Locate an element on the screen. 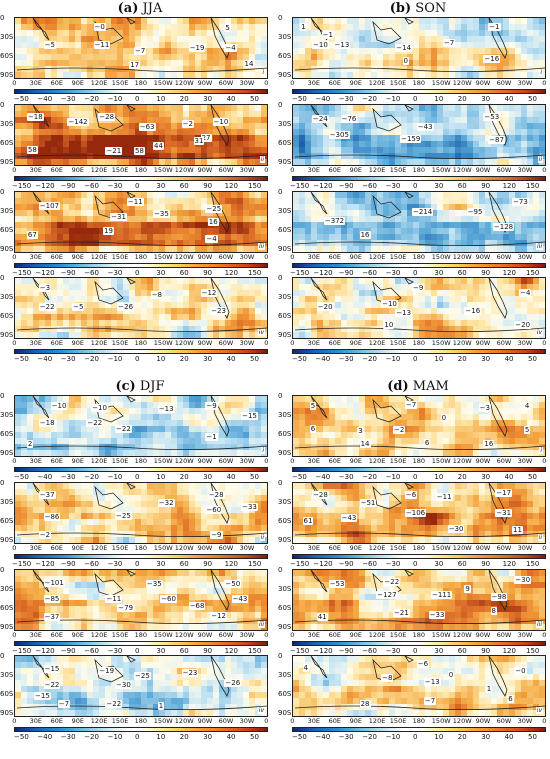 The image size is (550, 759). anomaly-value-label: −15 is located at coordinates (249, 415).